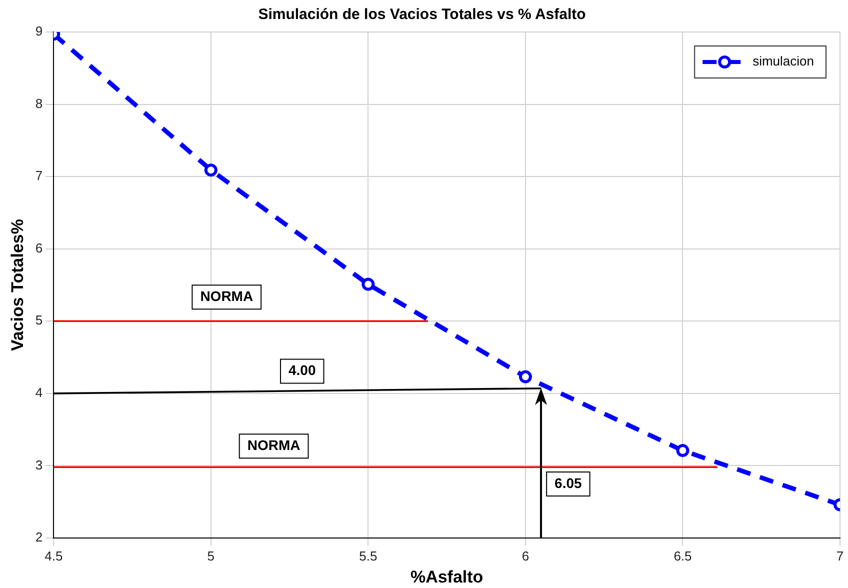 This screenshot has width=848, height=588. Describe the element at coordinates (17, 285) in the screenshot. I see `y-axis-title: Vacios Totales%` at that location.